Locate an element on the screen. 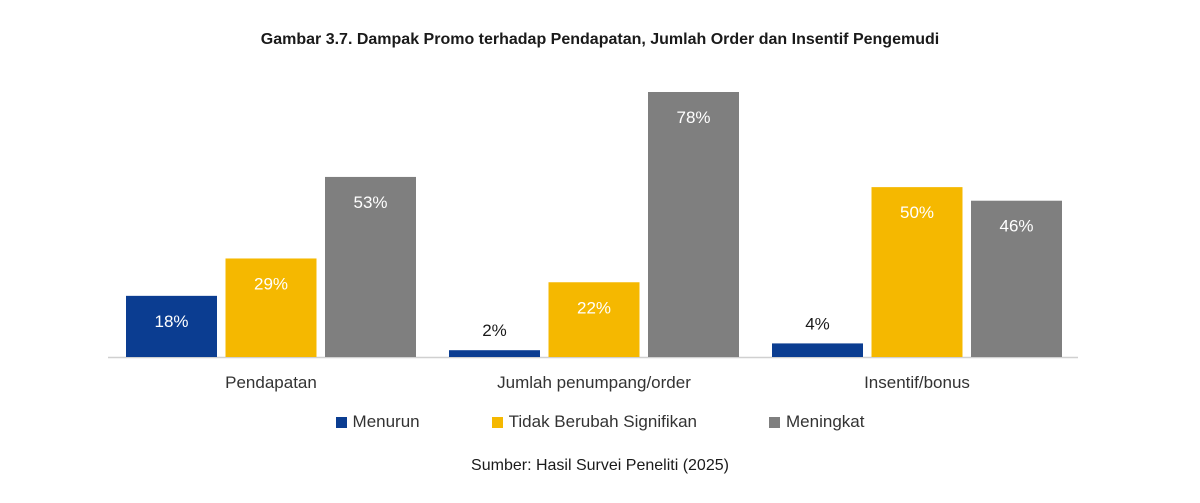 This screenshot has height=503, width=1200. data-label-3-2: 78% is located at coordinates (693, 117).